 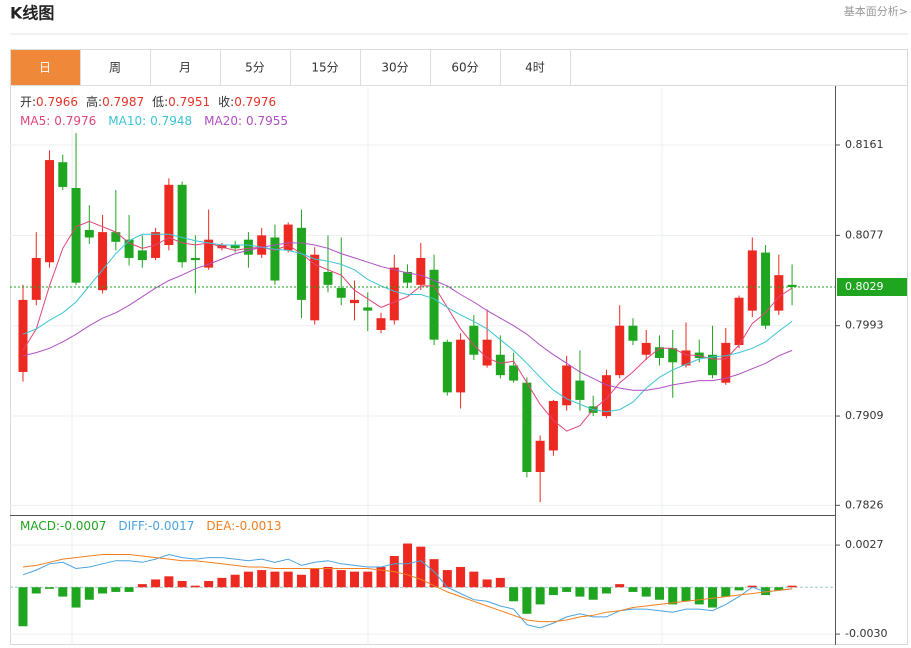 What do you see at coordinates (864, 415) in the screenshot?
I see `y-tick-label: 0.7909` at bounding box center [864, 415].